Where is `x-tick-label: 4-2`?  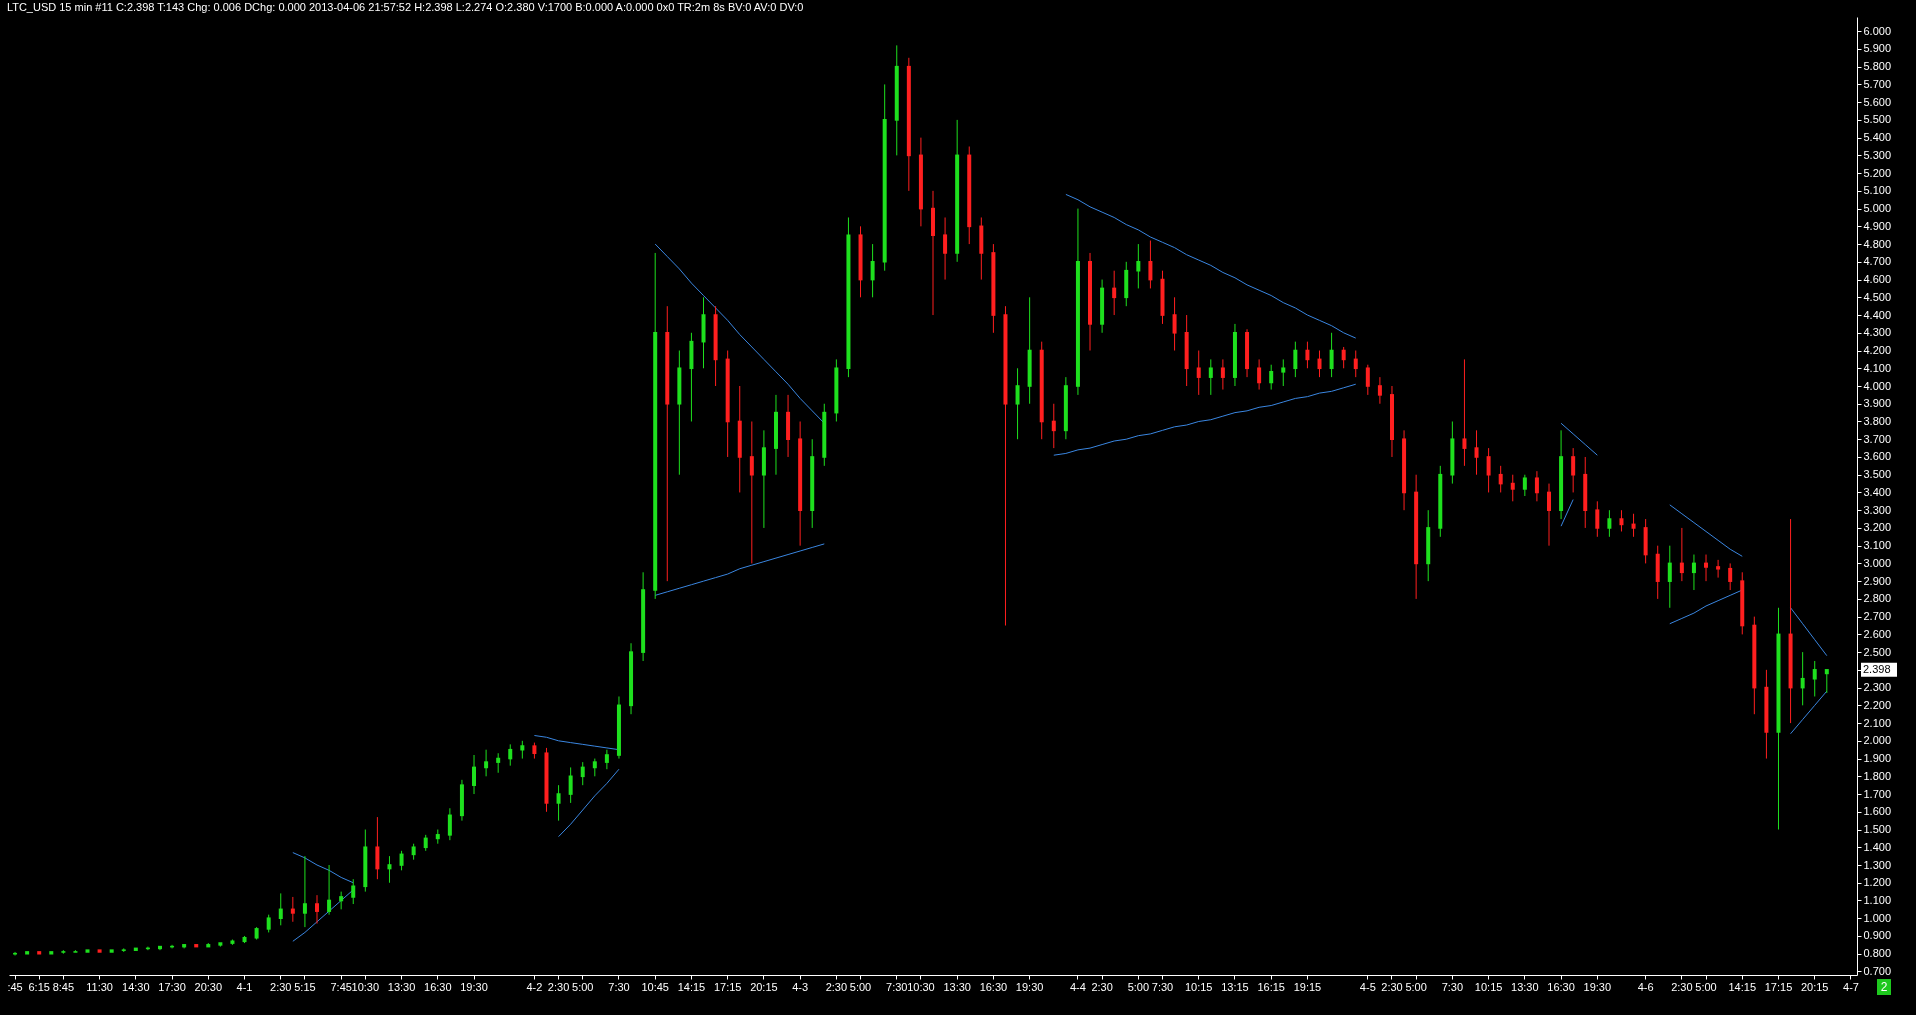
x-tick-label: 4-2 is located at coordinates (534, 986).